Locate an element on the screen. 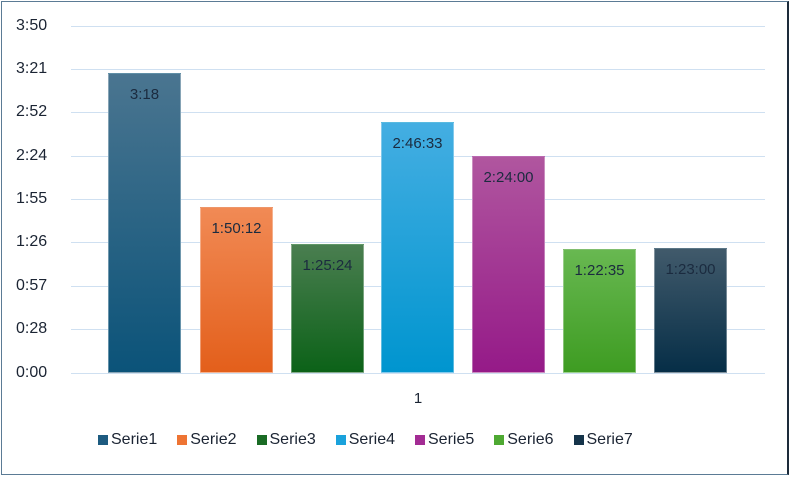 This screenshot has height=478, width=792. bar-serie3: 1:25:24 is located at coordinates (327, 308).